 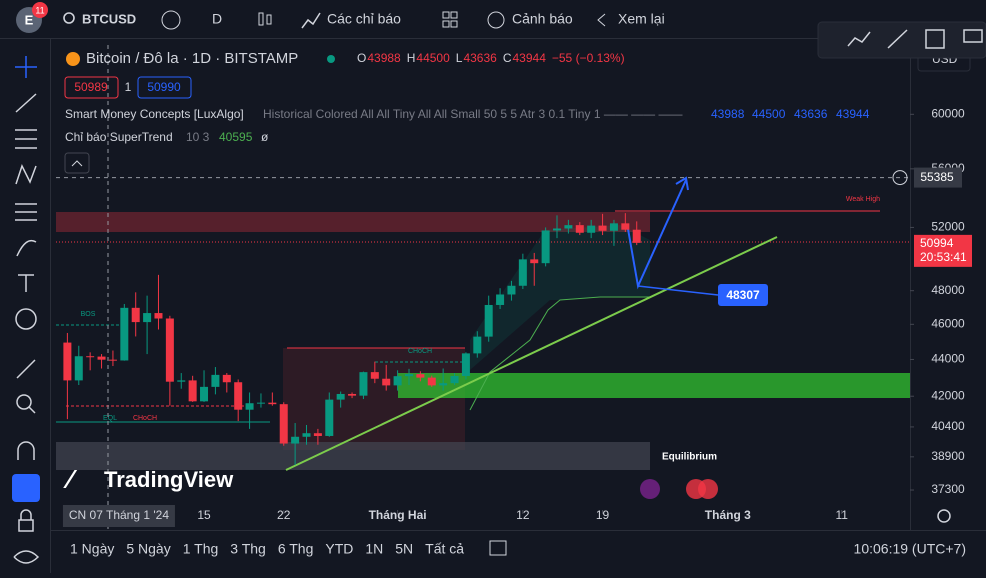 I want to click on active-tool, so click(x=26, y=488).